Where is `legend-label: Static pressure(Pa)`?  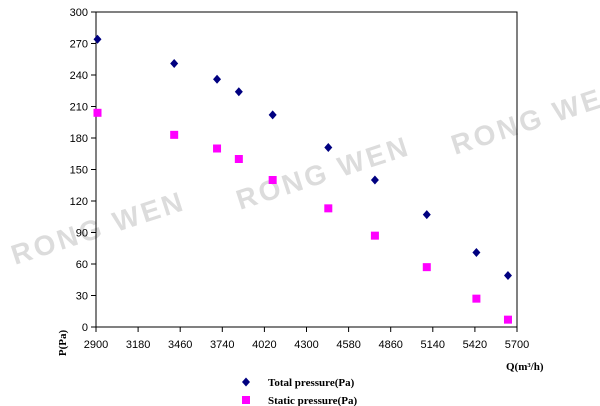
legend-label: Static pressure(Pa) is located at coordinates (312, 400).